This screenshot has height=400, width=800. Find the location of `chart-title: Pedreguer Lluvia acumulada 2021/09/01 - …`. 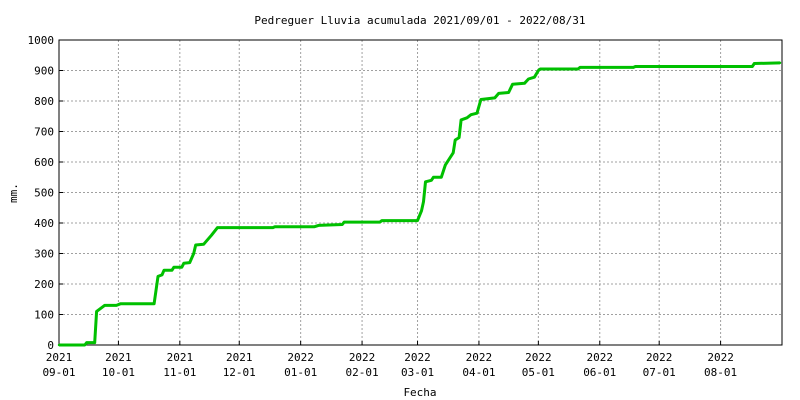

chart-title: Pedreguer Lluvia acumulada 2021/09/01 - … is located at coordinates (419, 20).